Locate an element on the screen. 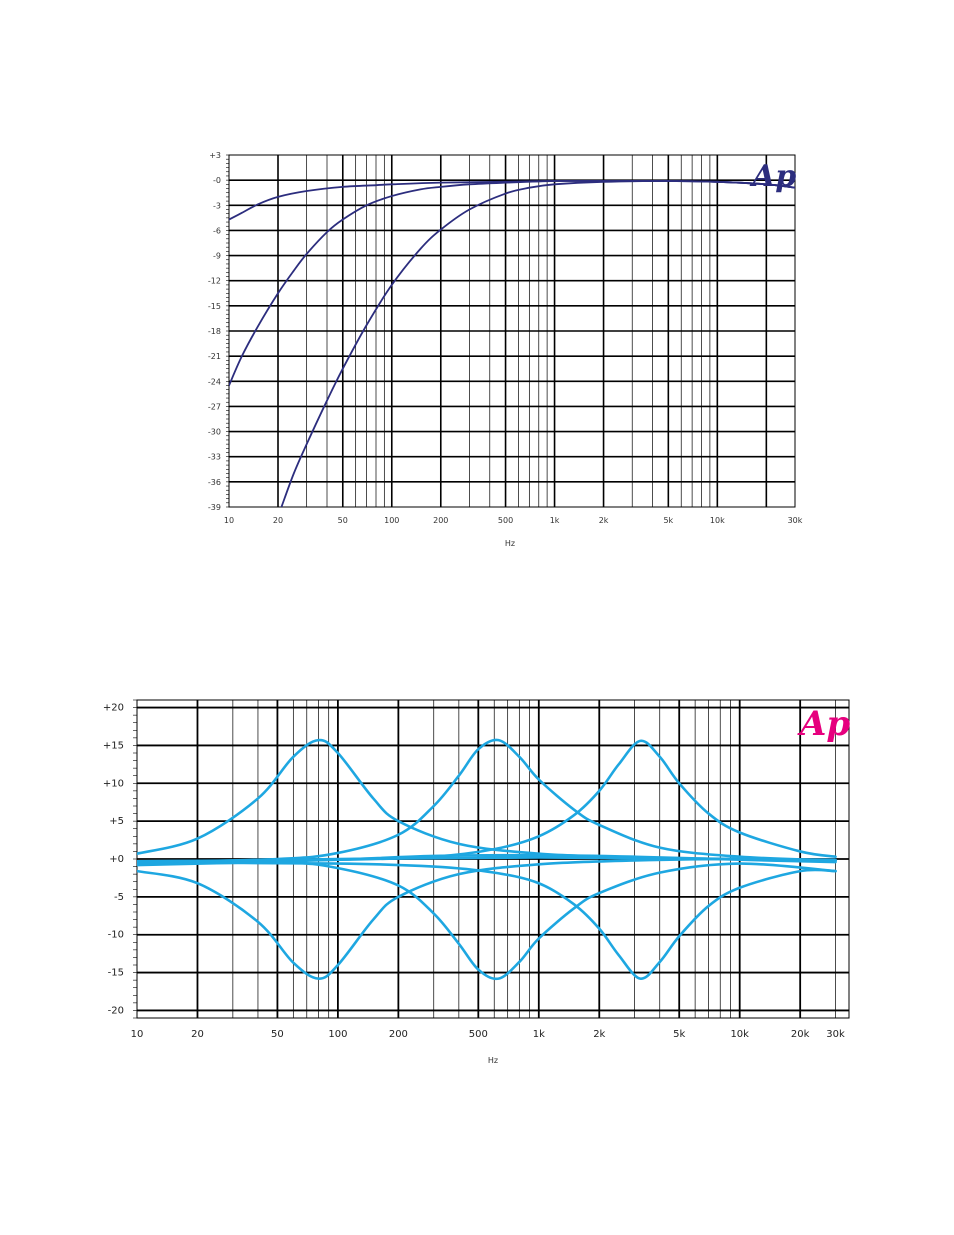 This screenshot has width=954, height=1235. y-tick-label: +15 is located at coordinates (113, 745).